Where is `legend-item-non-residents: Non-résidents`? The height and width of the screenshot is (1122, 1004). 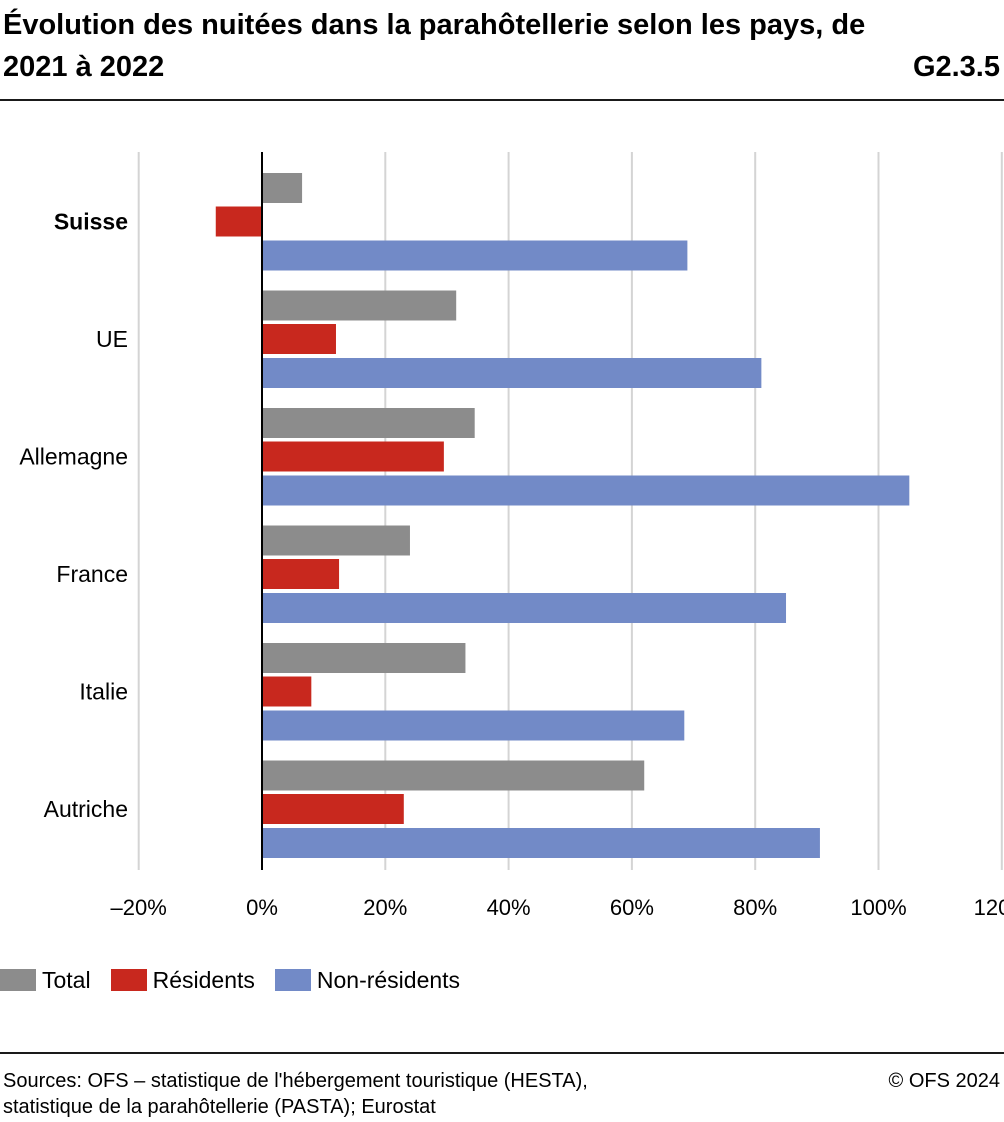
legend-item-non-residents: Non-résidents is located at coordinates (367, 980).